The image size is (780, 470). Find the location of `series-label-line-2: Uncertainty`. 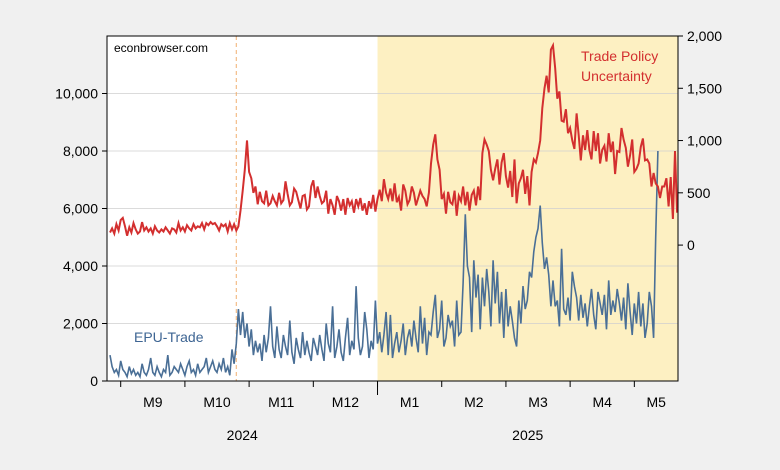

series-label-line-2: Uncertainty is located at coordinates (616, 76).